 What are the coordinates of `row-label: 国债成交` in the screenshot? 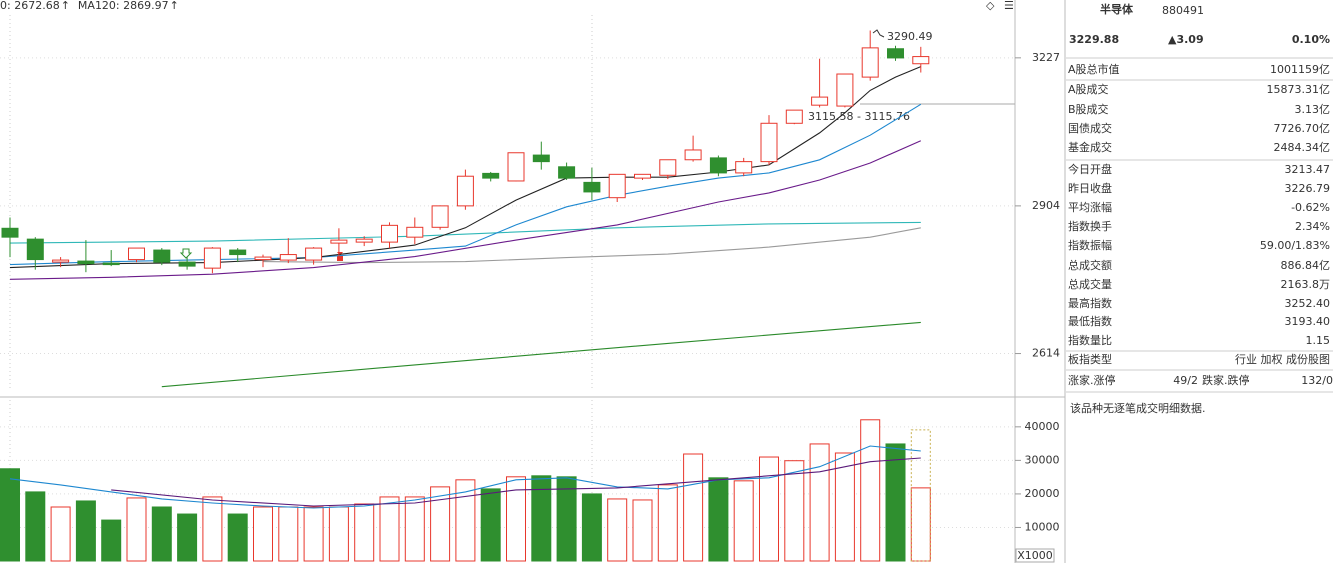 It's located at (1090, 128).